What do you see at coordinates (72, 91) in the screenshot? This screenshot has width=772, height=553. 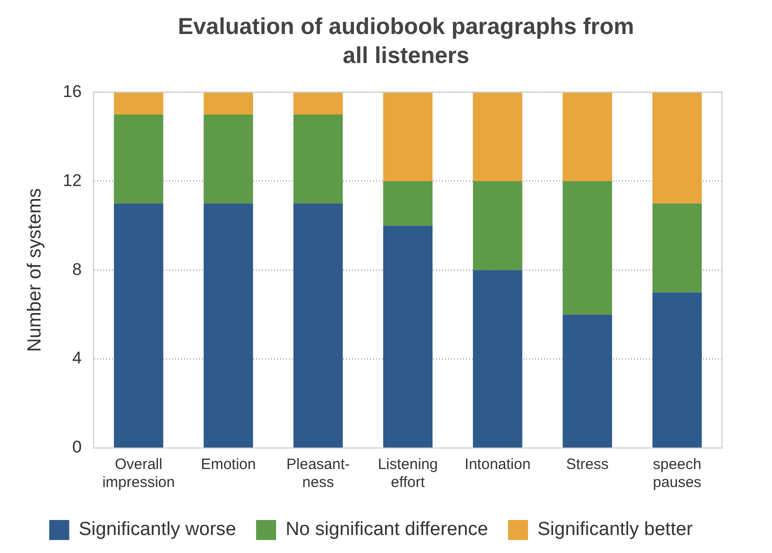 I see `y-tick-label: 16` at bounding box center [72, 91].